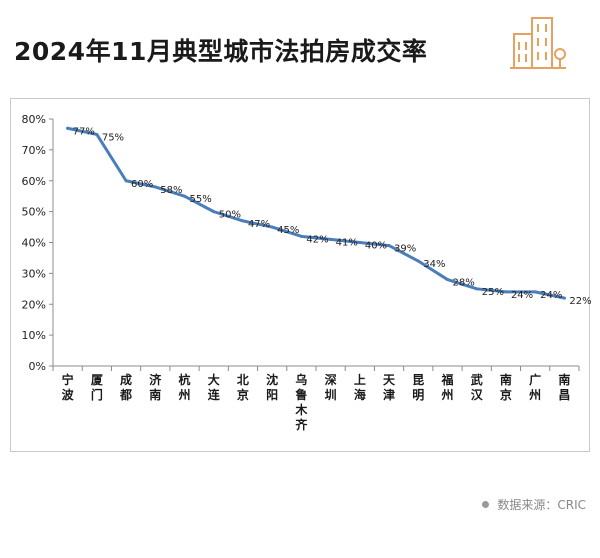 This screenshot has width=600, height=558. Describe the element at coordinates (580, 301) in the screenshot. I see `data-label: 22%` at that location.